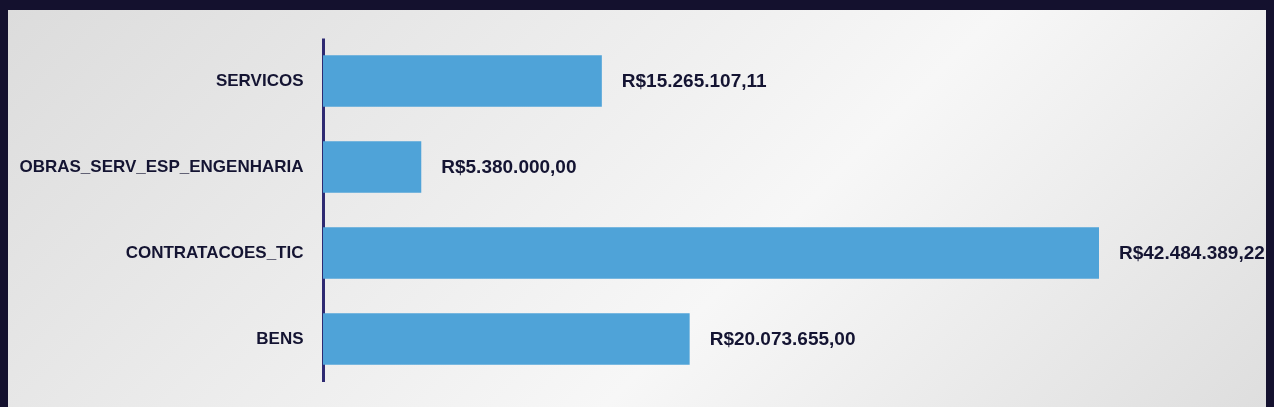  What do you see at coordinates (161, 166) in the screenshot?
I see `y-tick-label: OBRAS_SERV_ESP_ENGENHARIA` at bounding box center [161, 166].